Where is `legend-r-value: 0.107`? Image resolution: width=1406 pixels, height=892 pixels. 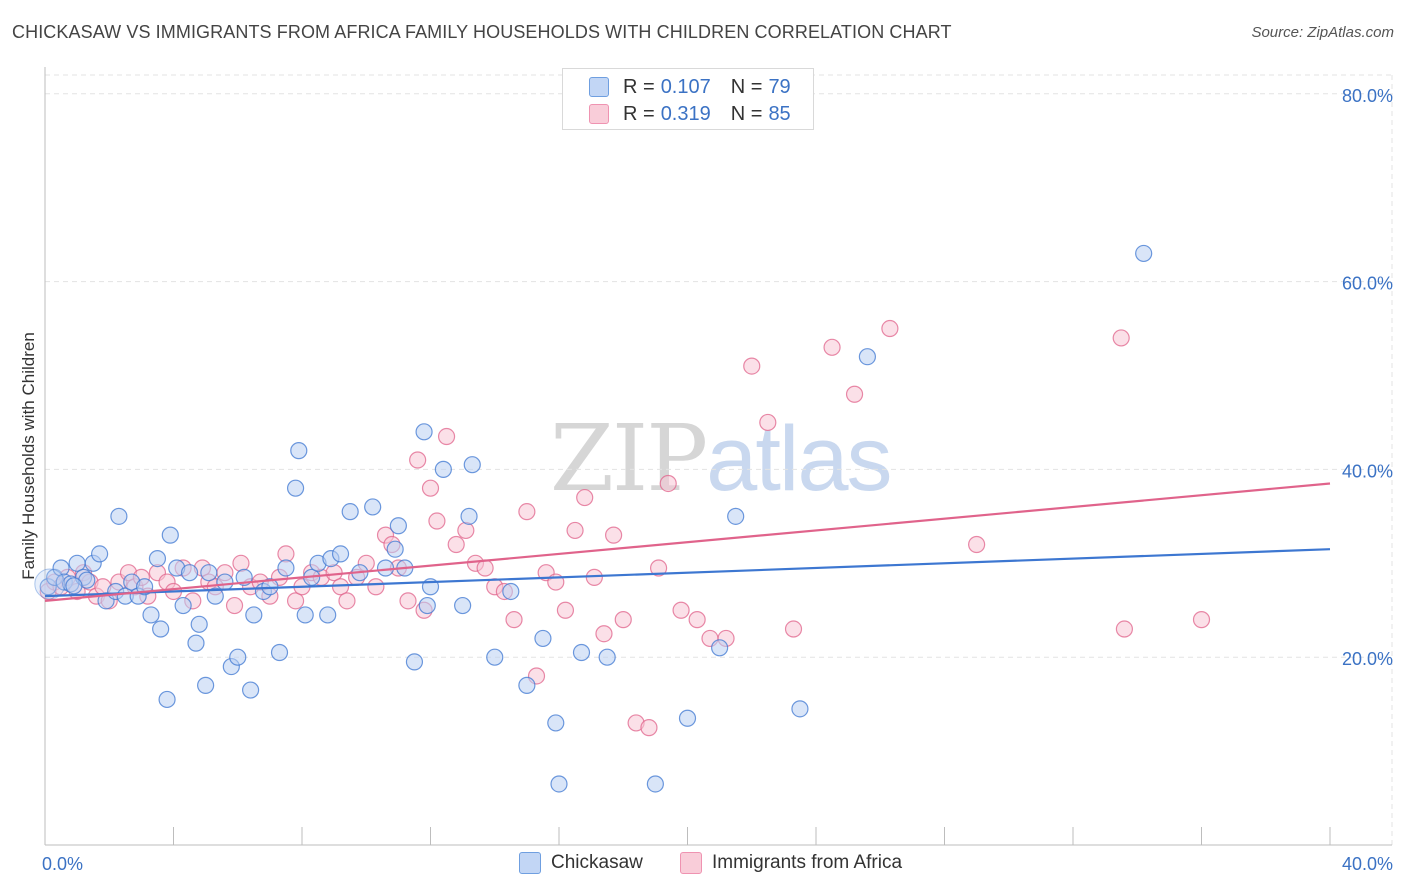 legend-r-value: 0.107 is located at coordinates (685, 86).